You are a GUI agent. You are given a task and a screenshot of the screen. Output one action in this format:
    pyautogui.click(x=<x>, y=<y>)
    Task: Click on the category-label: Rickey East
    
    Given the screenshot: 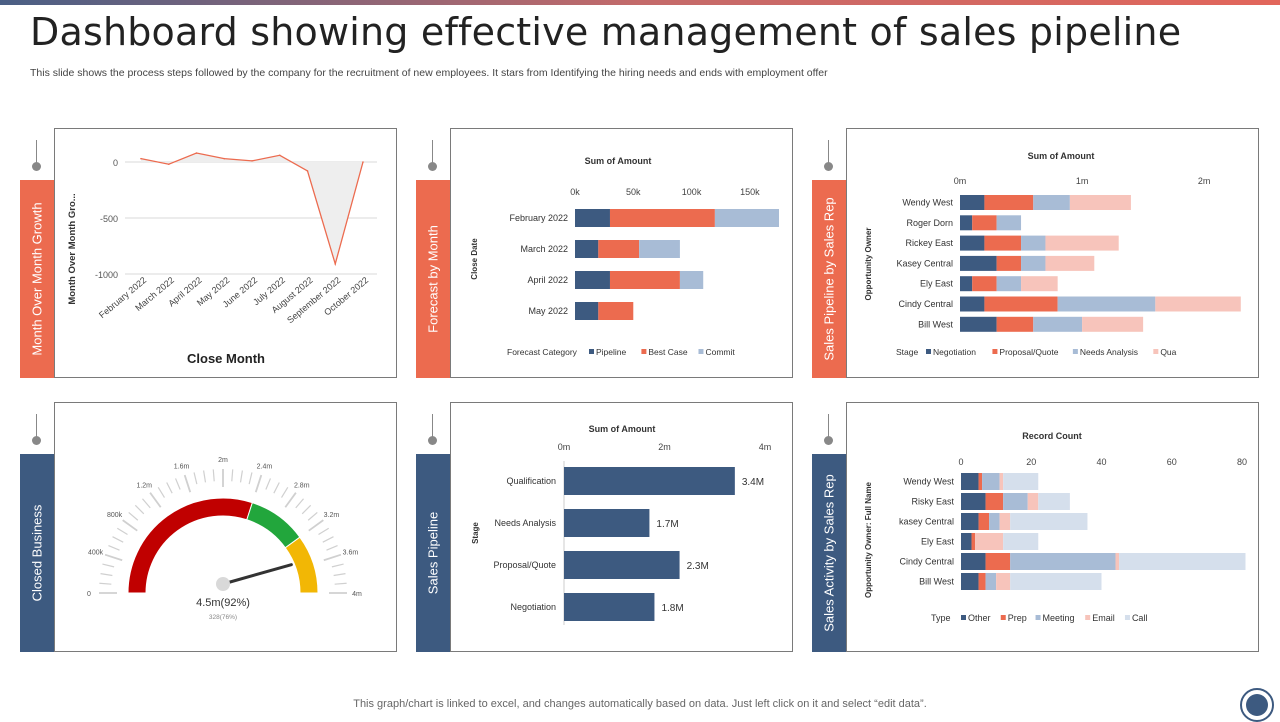 What is the action you would take?
    pyautogui.click(x=929, y=243)
    